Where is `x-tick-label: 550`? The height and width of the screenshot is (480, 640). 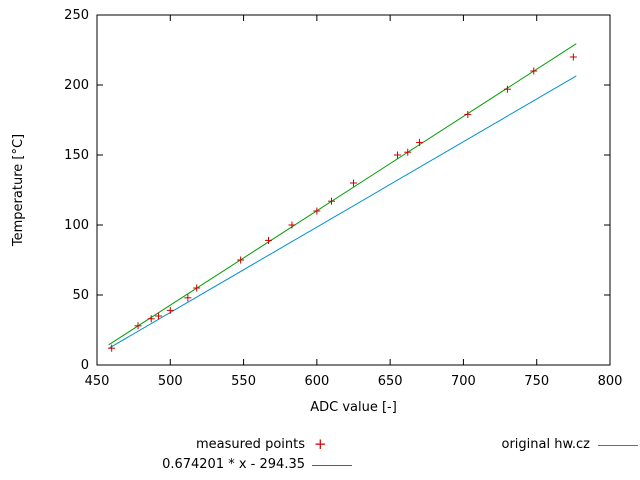 x-tick-label: 550 is located at coordinates (243, 381).